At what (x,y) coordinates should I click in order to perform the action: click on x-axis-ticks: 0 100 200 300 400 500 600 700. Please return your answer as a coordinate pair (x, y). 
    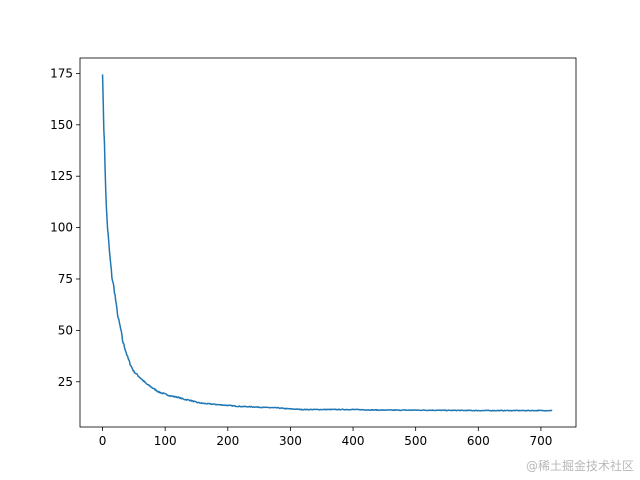
    Looking at the image, I should click on (325, 437).